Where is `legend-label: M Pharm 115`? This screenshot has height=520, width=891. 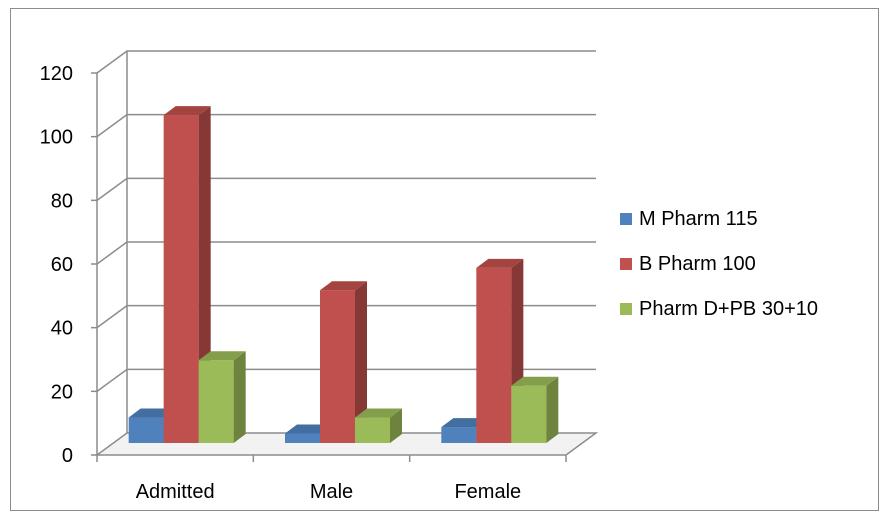 legend-label: M Pharm 115 is located at coordinates (698, 219).